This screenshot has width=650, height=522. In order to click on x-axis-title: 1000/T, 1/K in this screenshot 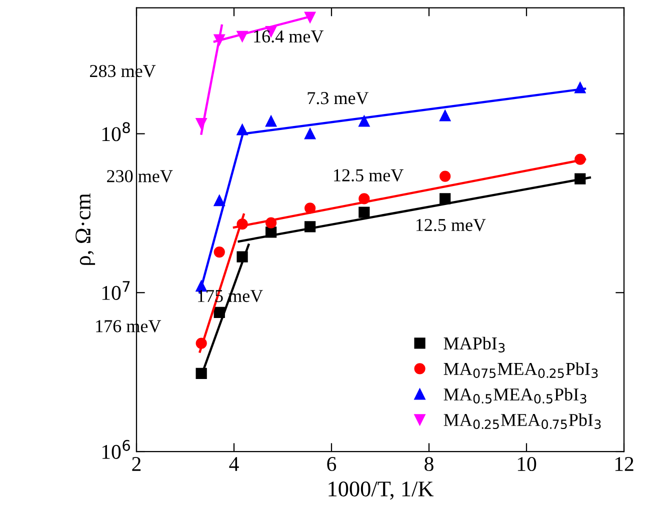, I will do `click(381, 490)`.